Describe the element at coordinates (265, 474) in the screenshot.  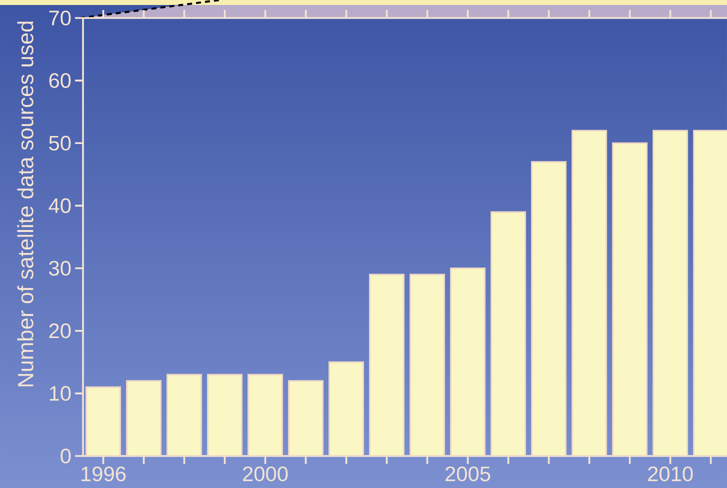
I see `x-tick-label: 2000` at that location.